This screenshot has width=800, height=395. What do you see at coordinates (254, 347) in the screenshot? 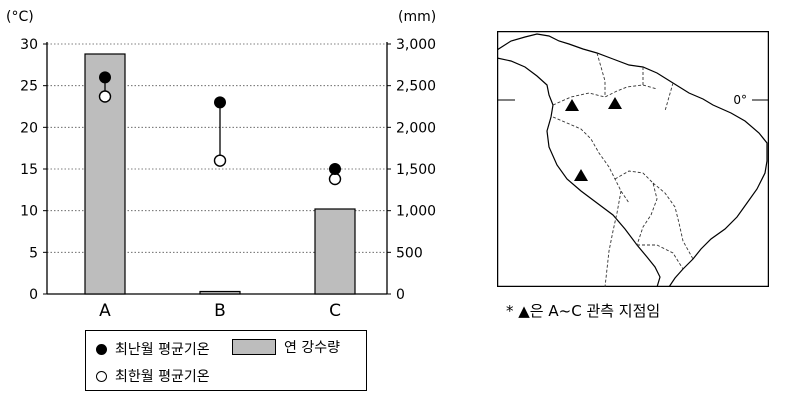
I see `bar-swatch-icon` at bounding box center [254, 347].